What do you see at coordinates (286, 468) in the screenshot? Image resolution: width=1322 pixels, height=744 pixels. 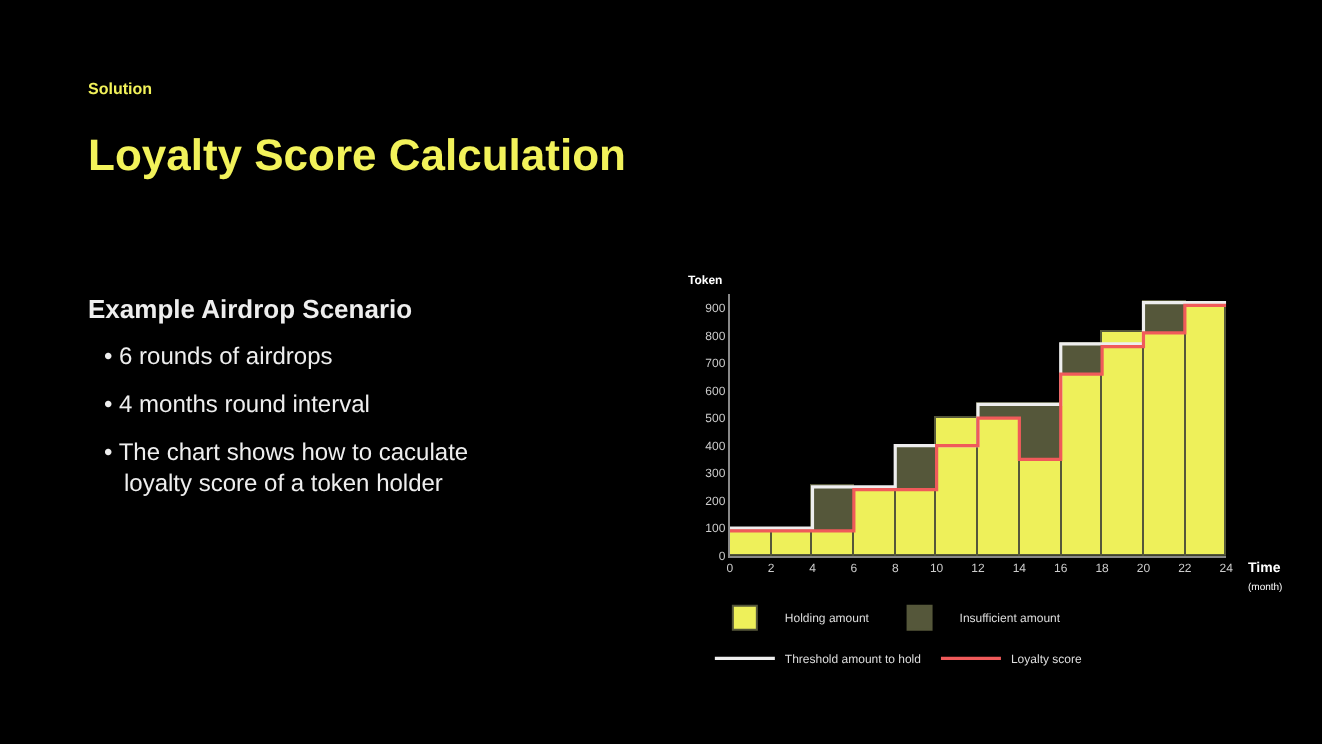 I see `text: • The chart shows how to caculate loyalty score of a token holder` at bounding box center [286, 468].